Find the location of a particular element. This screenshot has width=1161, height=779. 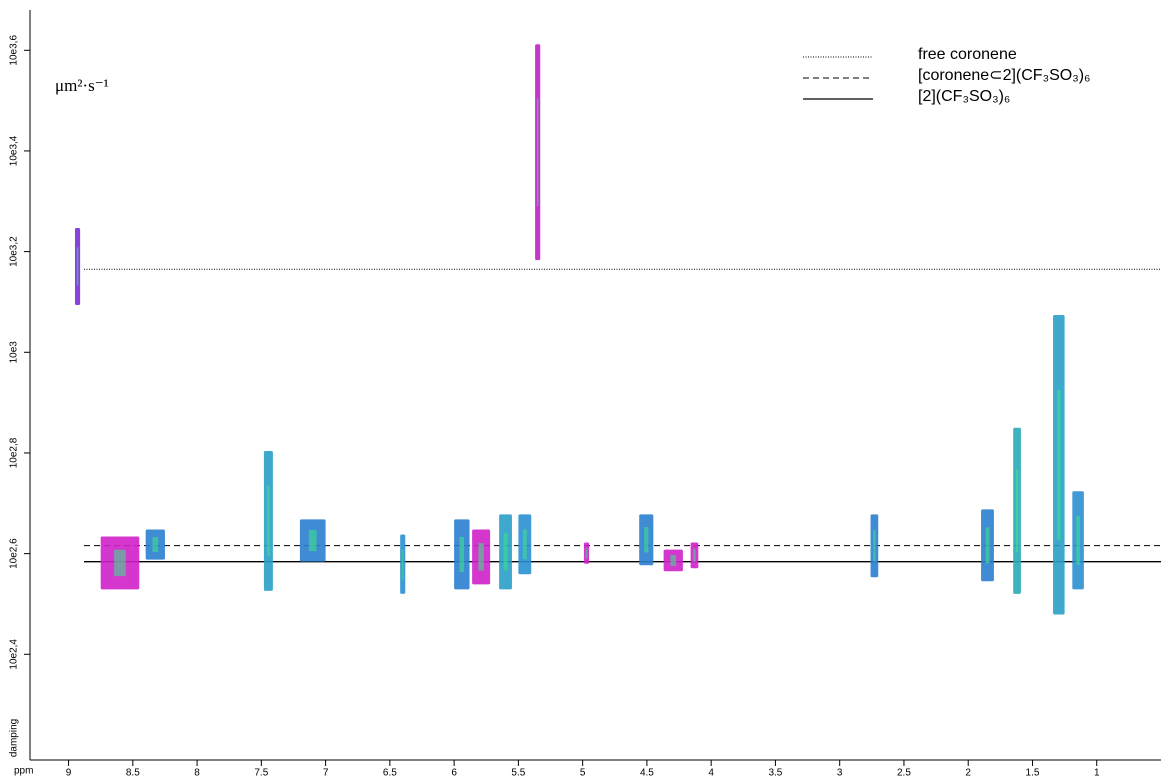

x-tick-label: 6 is located at coordinates (454, 773).